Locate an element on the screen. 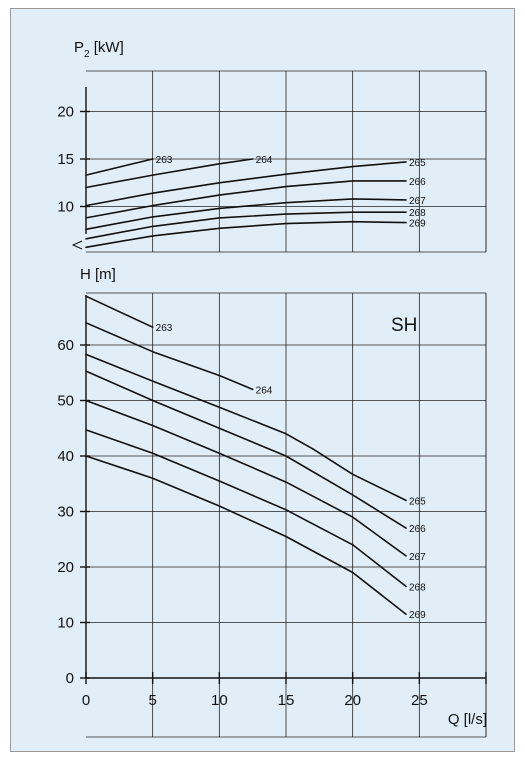 This screenshot has width=525, height=760. y-axis-label-unit: [kW] is located at coordinates (107, 47).